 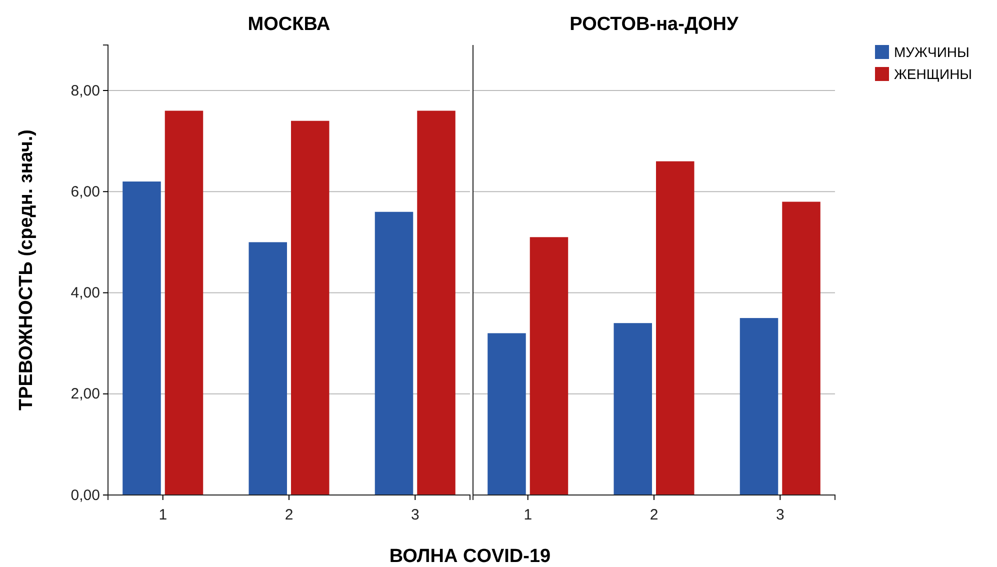 What do you see at coordinates (85, 495) in the screenshot?
I see `y-tick-label: 0,00` at bounding box center [85, 495].